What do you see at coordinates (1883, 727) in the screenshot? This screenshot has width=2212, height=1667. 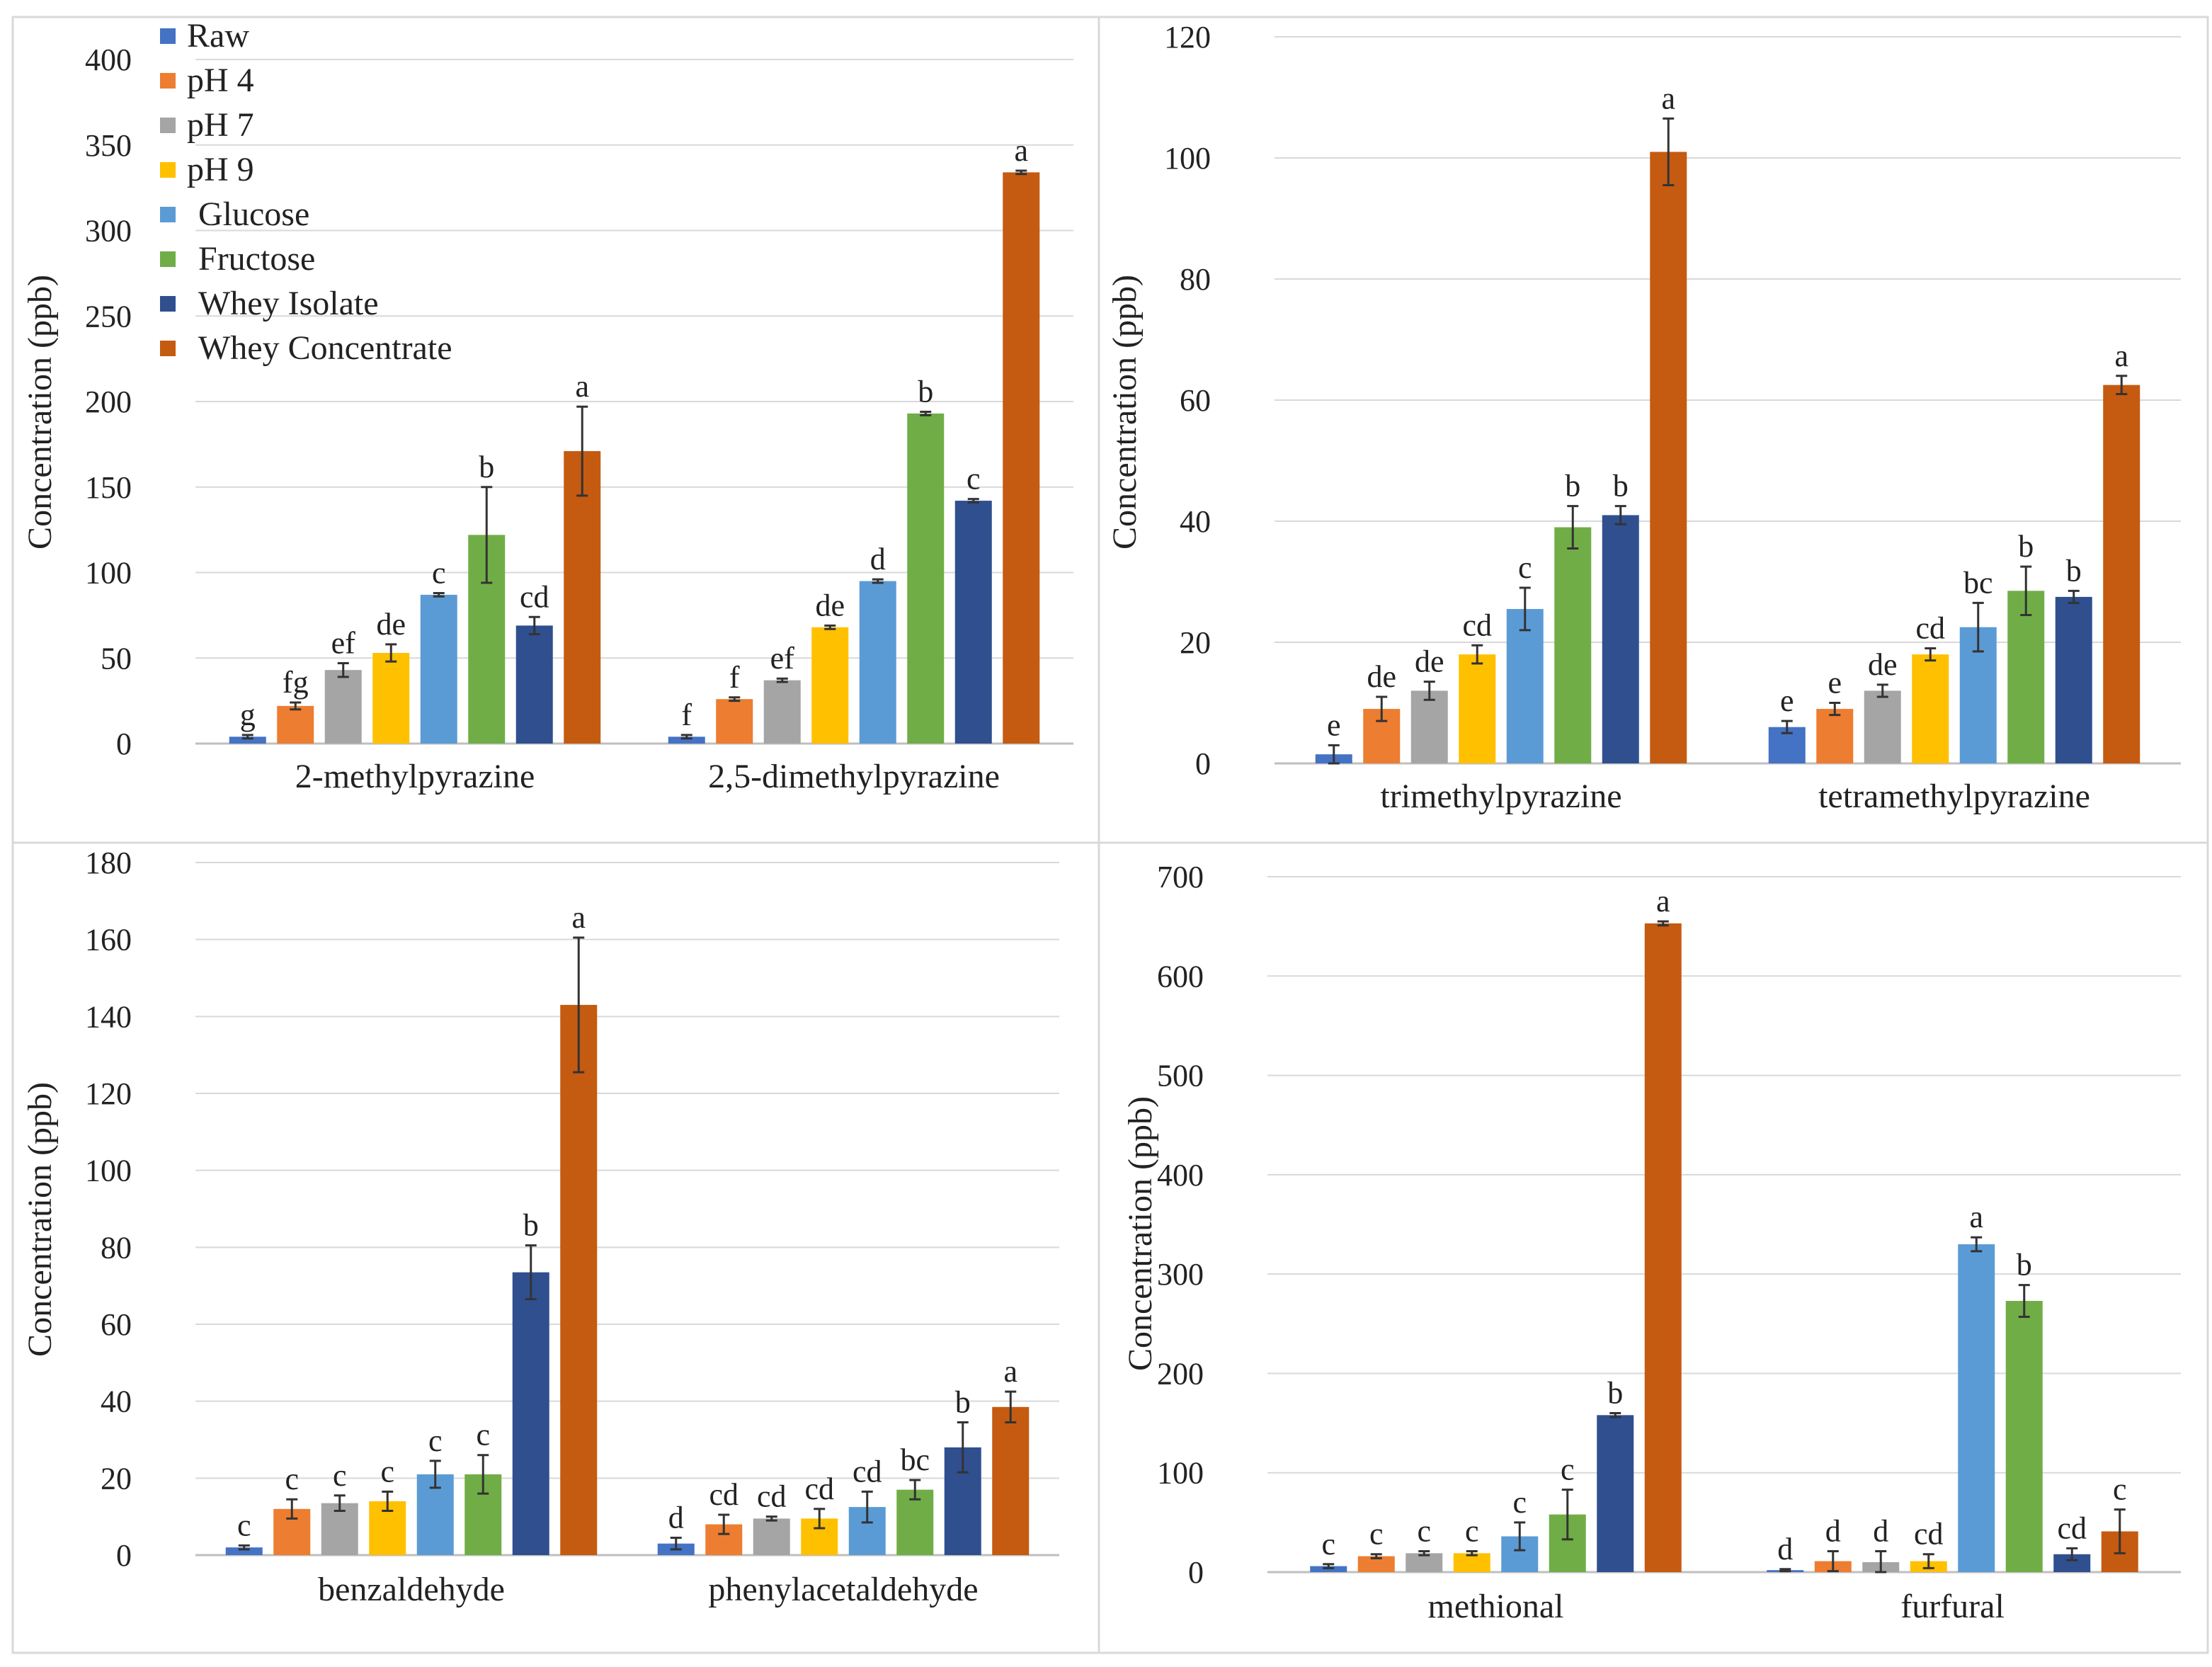 I see `bar-ph-7-tetramethylpyrazine` at bounding box center [1883, 727].